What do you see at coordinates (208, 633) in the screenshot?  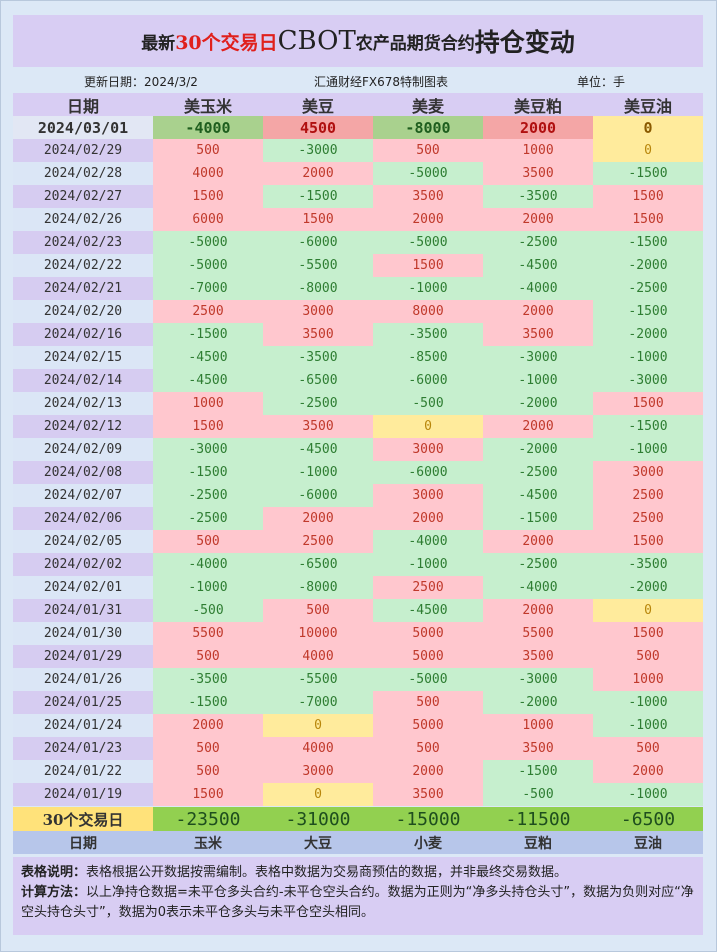 I see `value-cell: 5500` at bounding box center [208, 633].